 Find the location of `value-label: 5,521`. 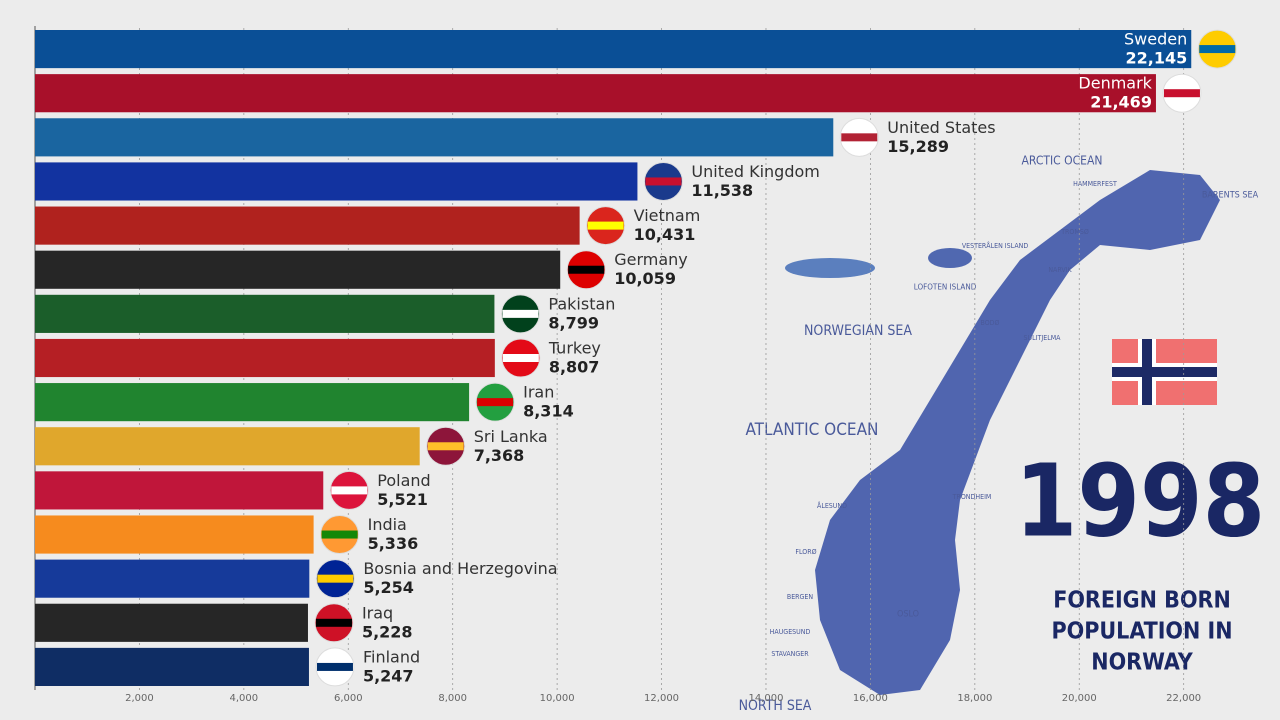

value-label: 5,521 is located at coordinates (402, 499).